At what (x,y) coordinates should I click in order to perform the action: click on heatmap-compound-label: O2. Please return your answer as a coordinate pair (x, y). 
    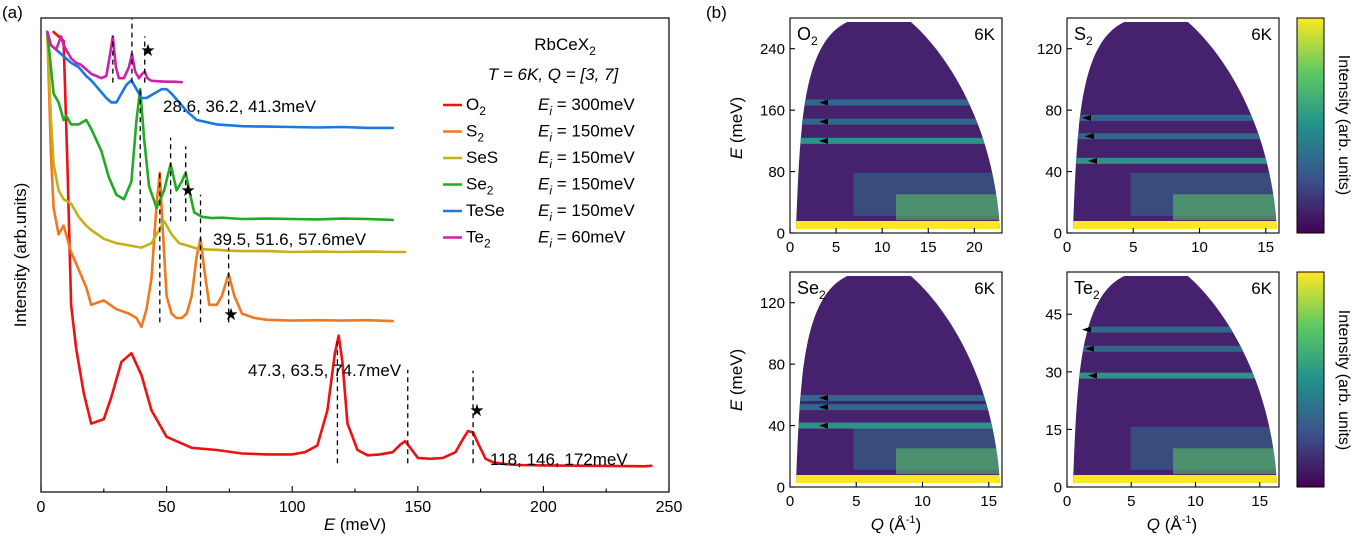
    Looking at the image, I should click on (807, 36).